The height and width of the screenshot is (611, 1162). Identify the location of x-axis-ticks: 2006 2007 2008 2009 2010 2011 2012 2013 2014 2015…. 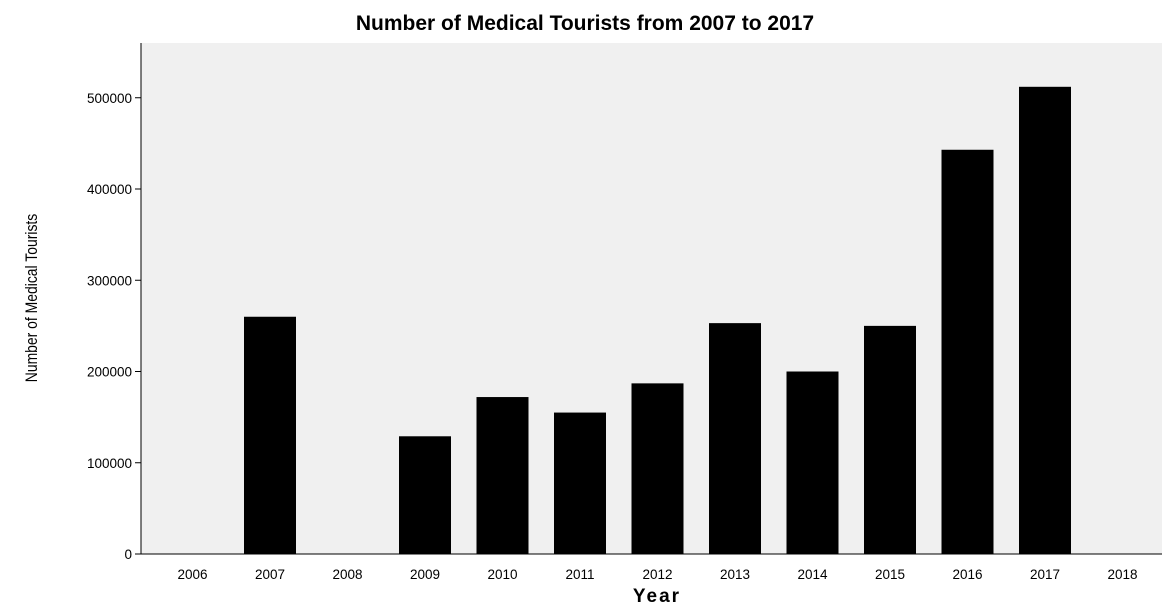
(657, 574).